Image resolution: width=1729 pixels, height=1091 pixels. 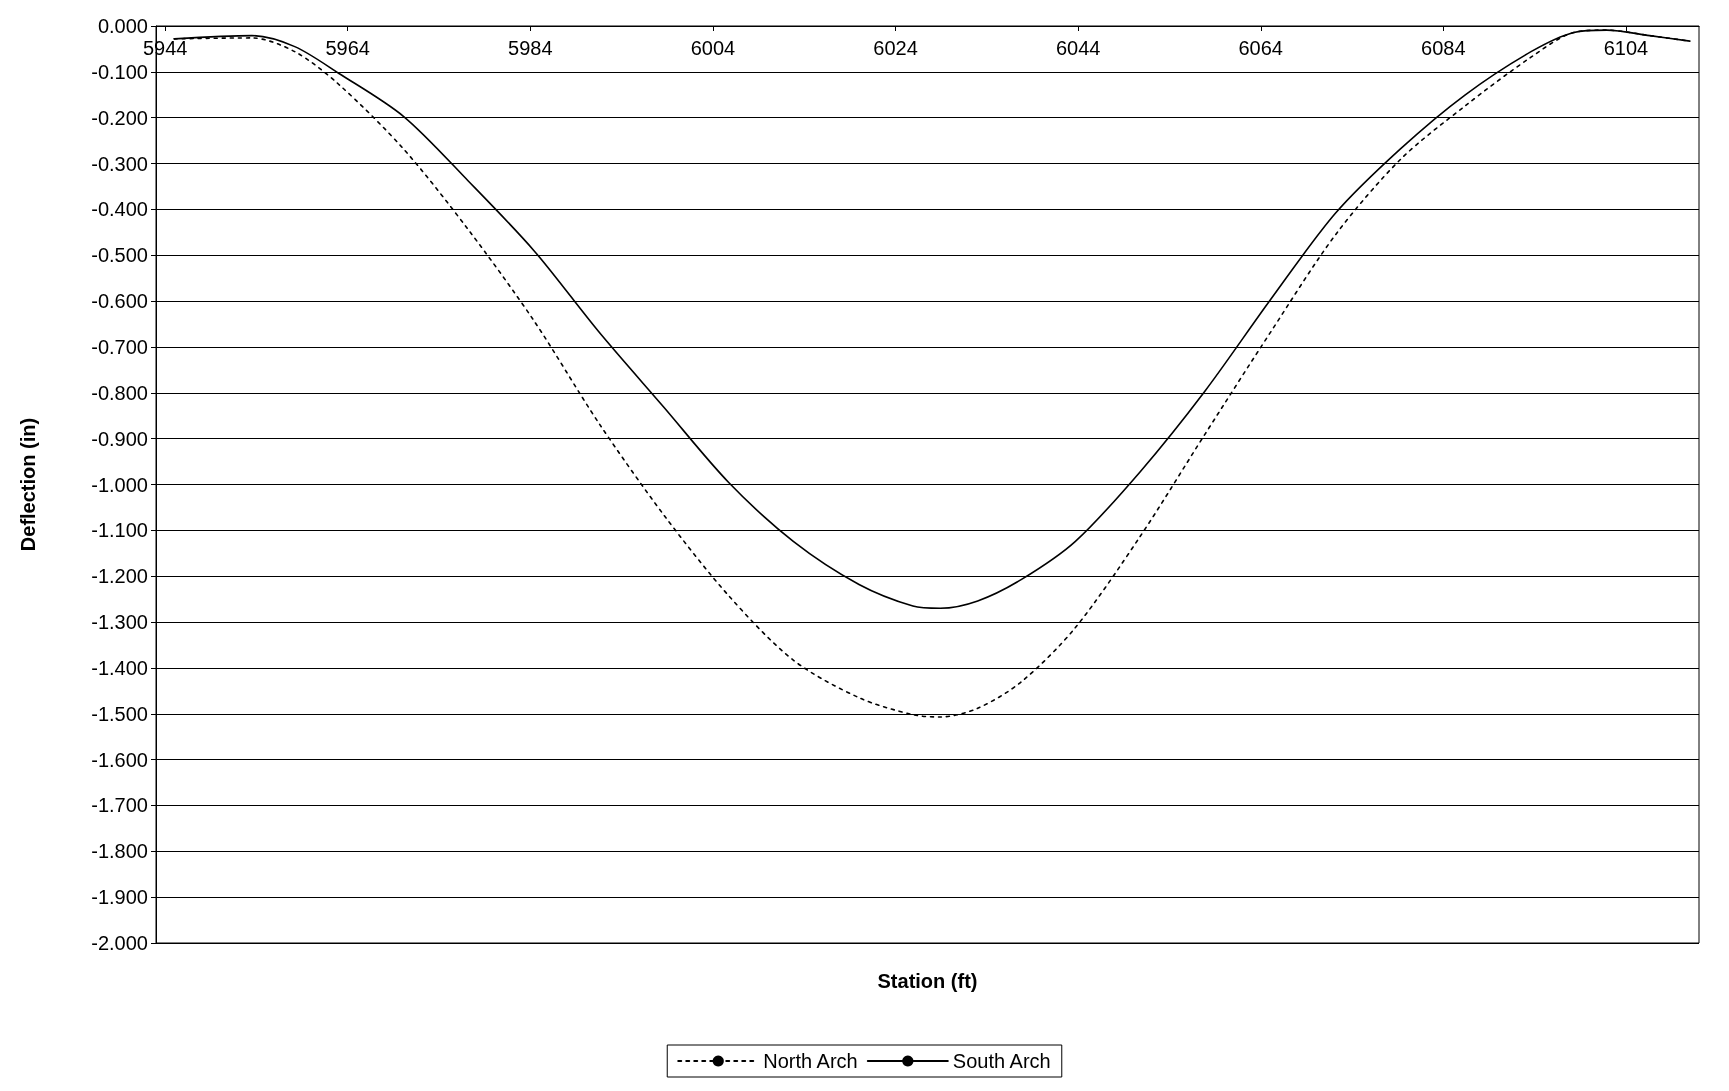 I want to click on x-tick-label: 6104, so click(x=1626, y=48).